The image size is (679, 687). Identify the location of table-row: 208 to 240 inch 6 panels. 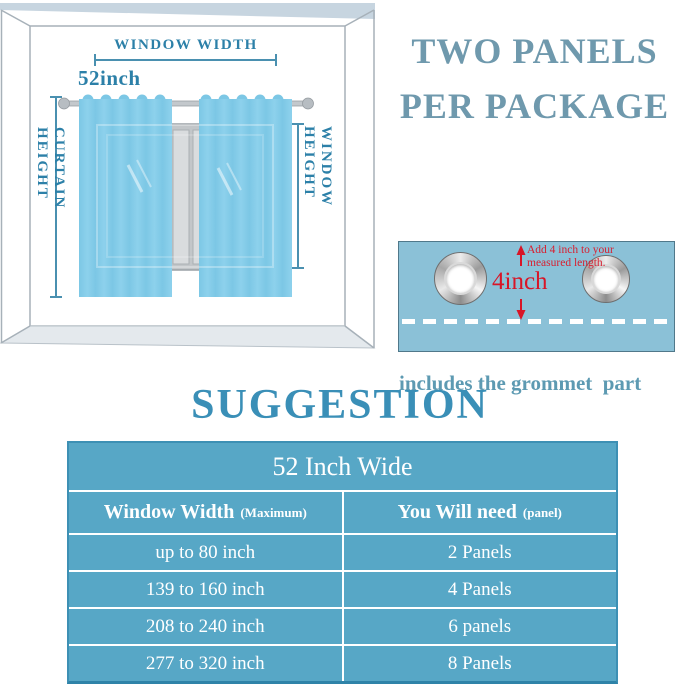
(342, 625).